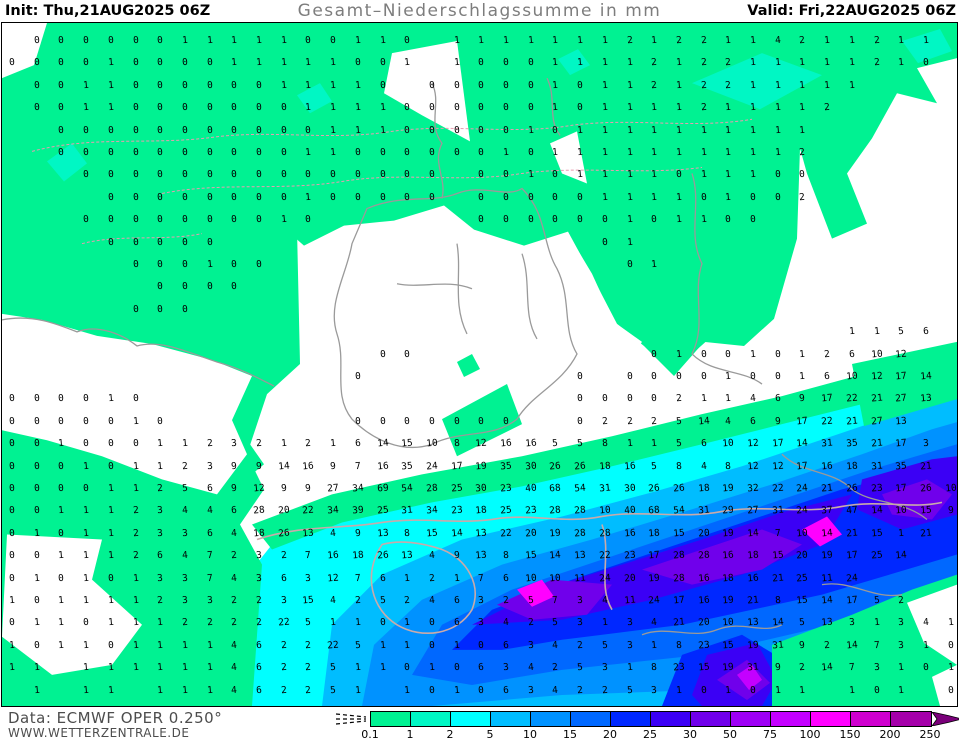 The width and height of the screenshot is (959, 741). Describe the element at coordinates (99, 733) in the screenshot. I see `website-label: WWW.WETTERZENTRALE.DE` at that location.